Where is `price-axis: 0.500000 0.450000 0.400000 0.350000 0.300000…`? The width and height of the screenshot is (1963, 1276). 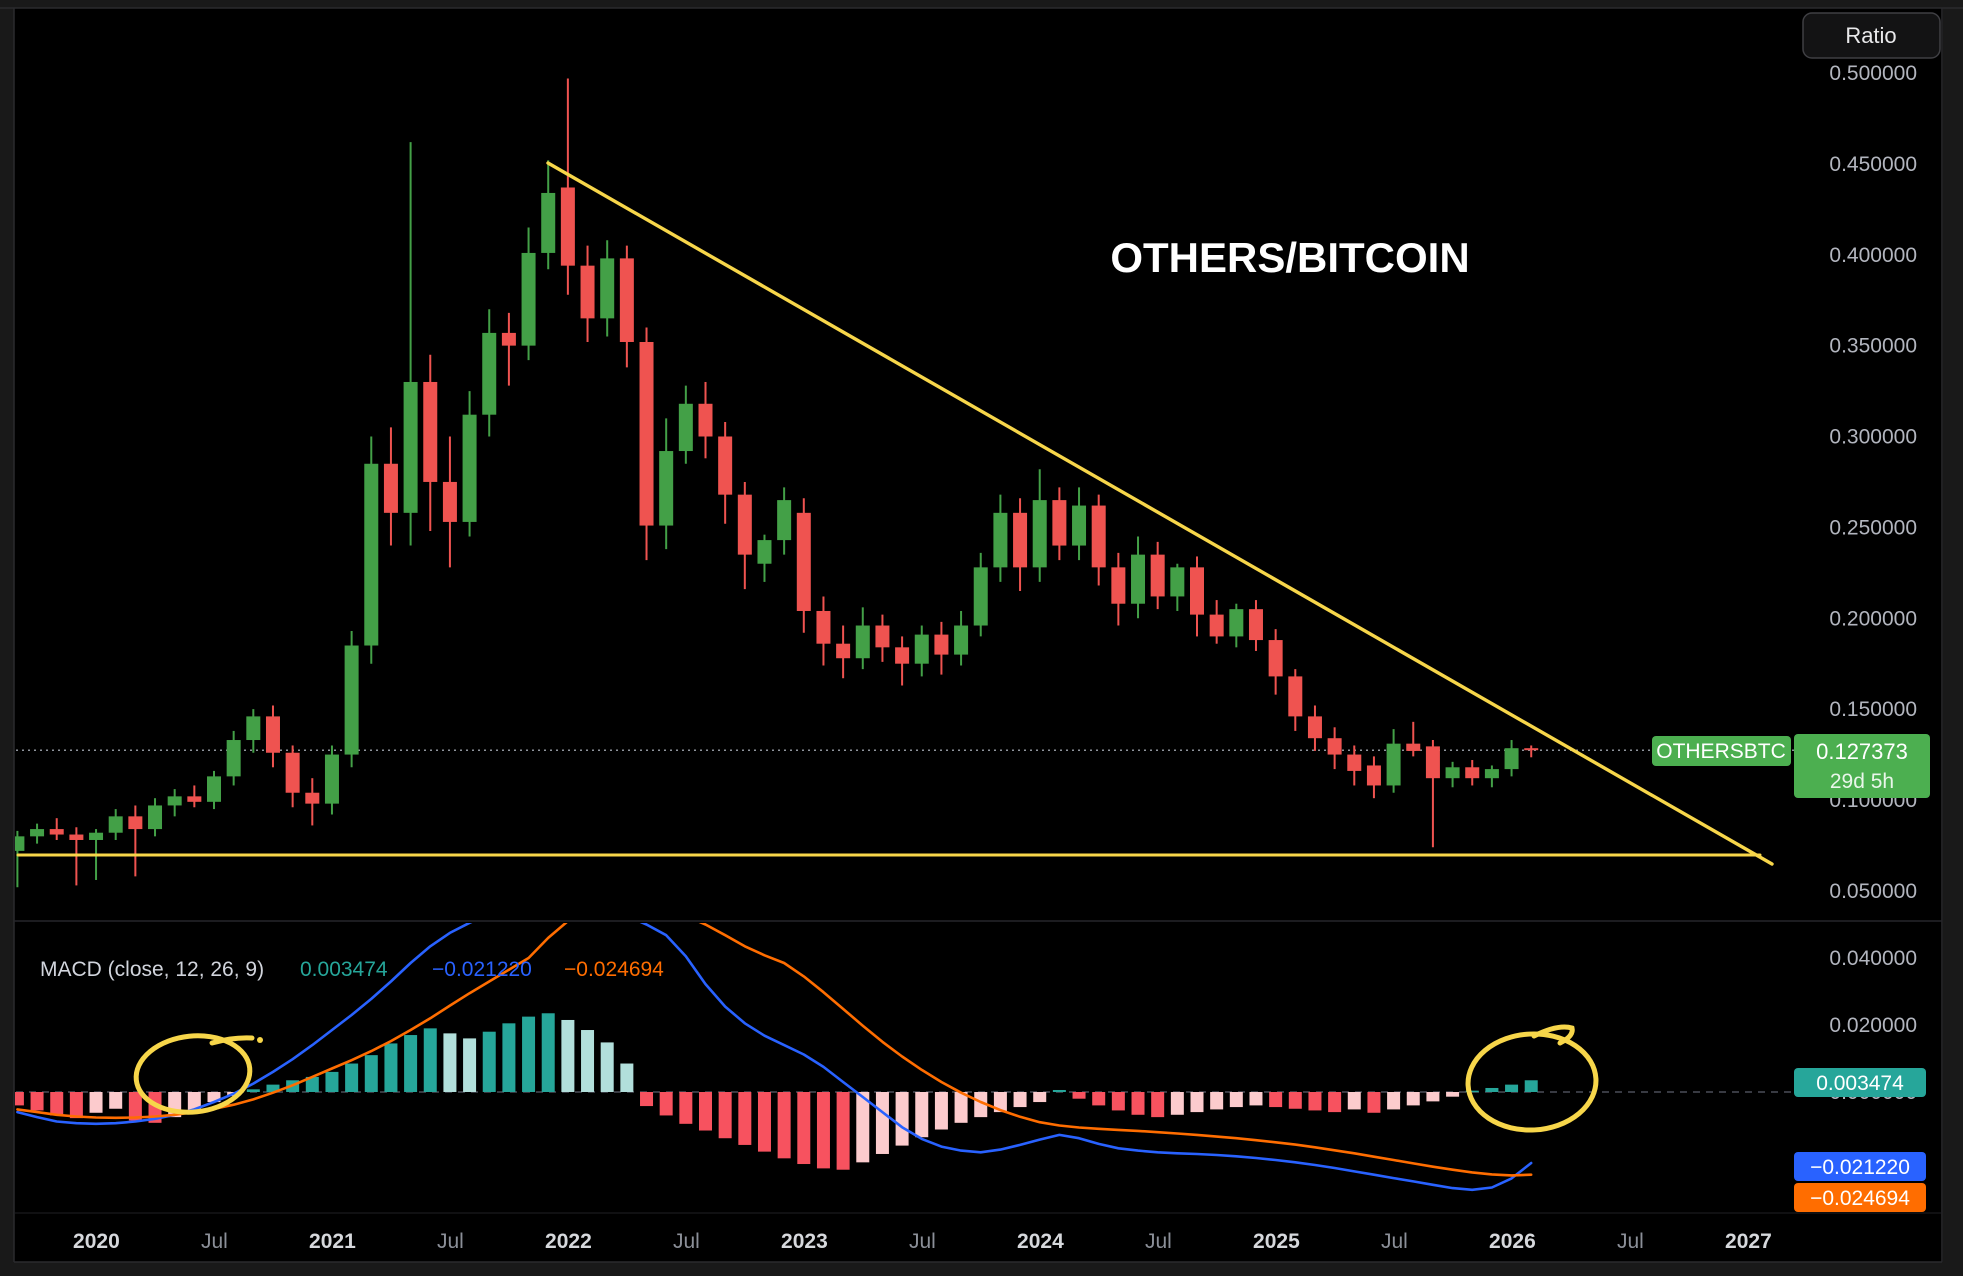 price-axis: 0.500000 0.450000 0.400000 0.350000 0.300000… is located at coordinates (1873, 482).